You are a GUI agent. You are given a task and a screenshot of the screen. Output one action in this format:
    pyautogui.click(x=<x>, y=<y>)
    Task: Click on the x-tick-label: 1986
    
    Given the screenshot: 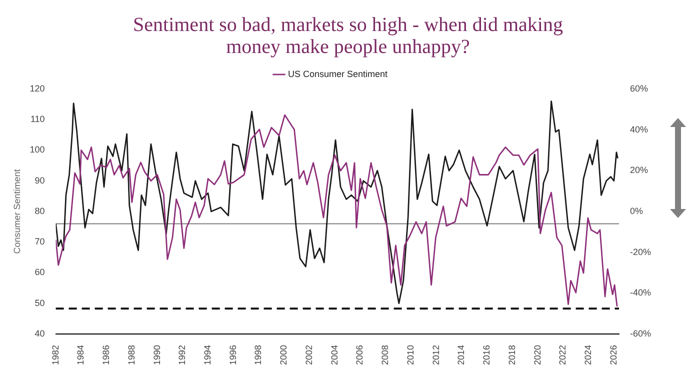 What is the action you would take?
    pyautogui.click(x=106, y=355)
    